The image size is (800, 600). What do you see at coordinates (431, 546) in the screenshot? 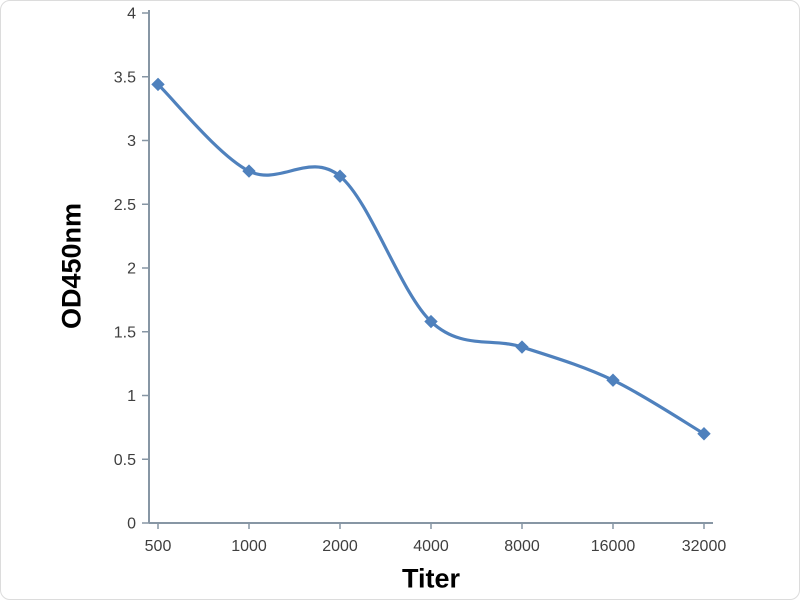
I see `x-tick-label: 4000` at bounding box center [431, 546].